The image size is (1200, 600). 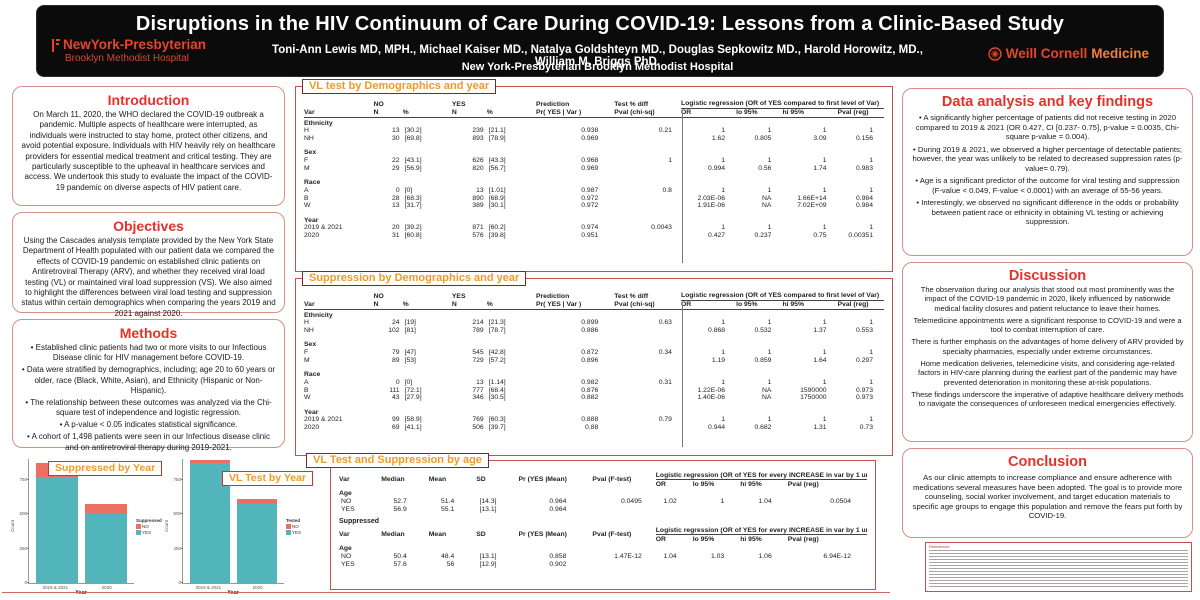 What do you see at coordinates (864, 168) in the screenshot?
I see `table-cell: 0.983` at bounding box center [864, 168].